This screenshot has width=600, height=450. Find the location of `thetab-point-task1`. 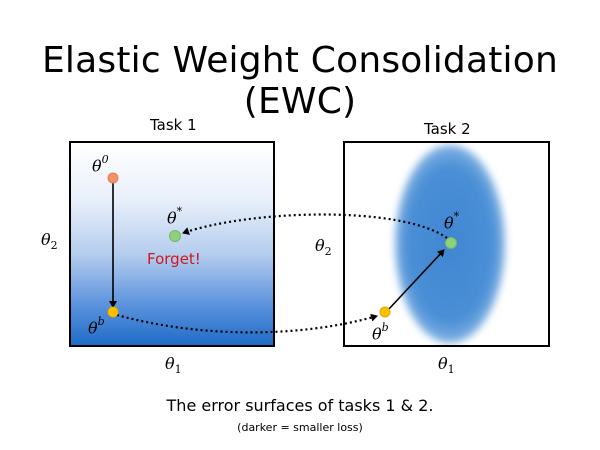

thetab-point-task1 is located at coordinates (113, 312).